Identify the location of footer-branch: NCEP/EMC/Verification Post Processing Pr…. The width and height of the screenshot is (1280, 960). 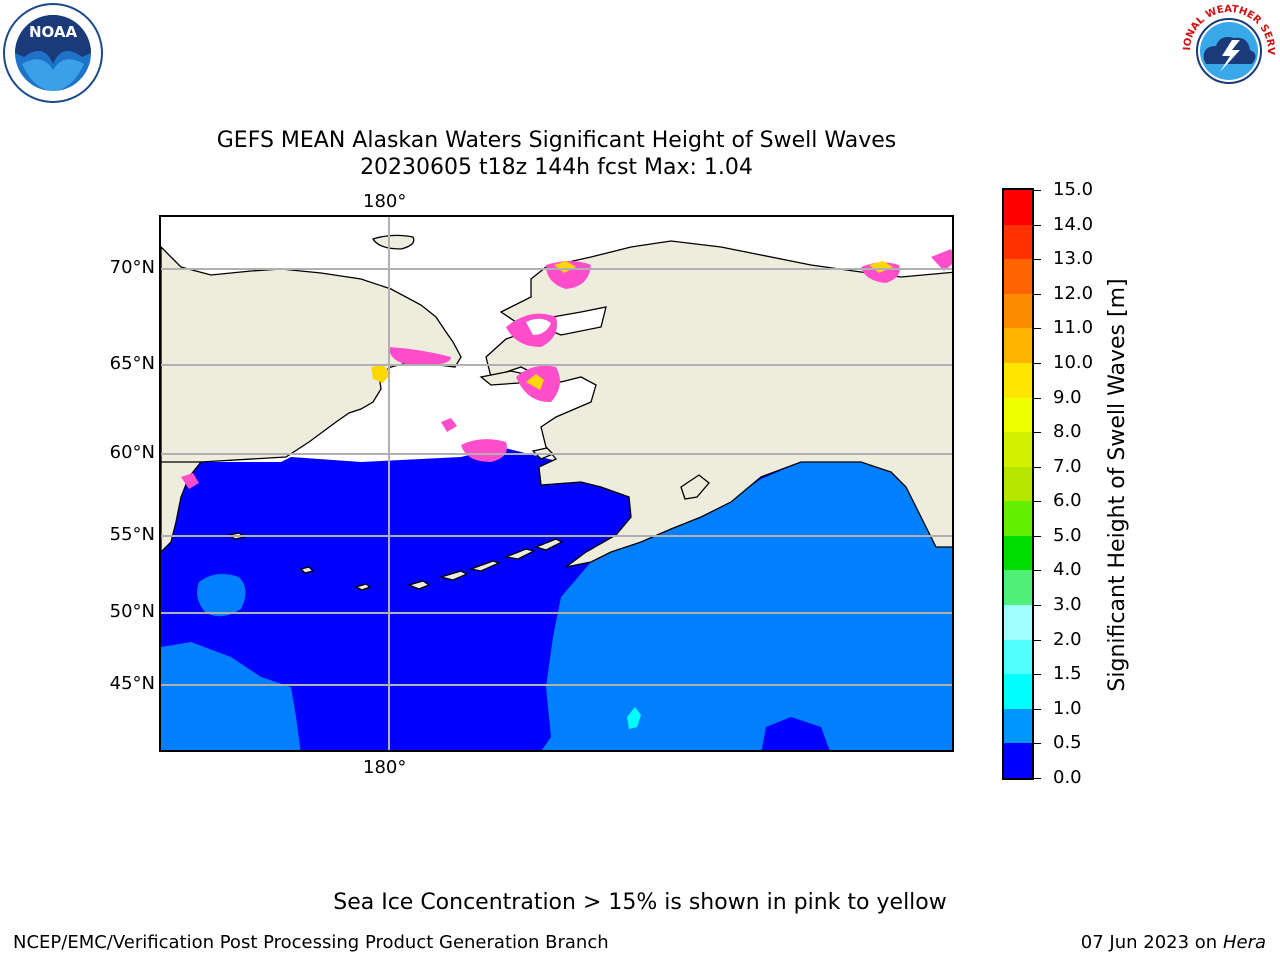
(311, 942).